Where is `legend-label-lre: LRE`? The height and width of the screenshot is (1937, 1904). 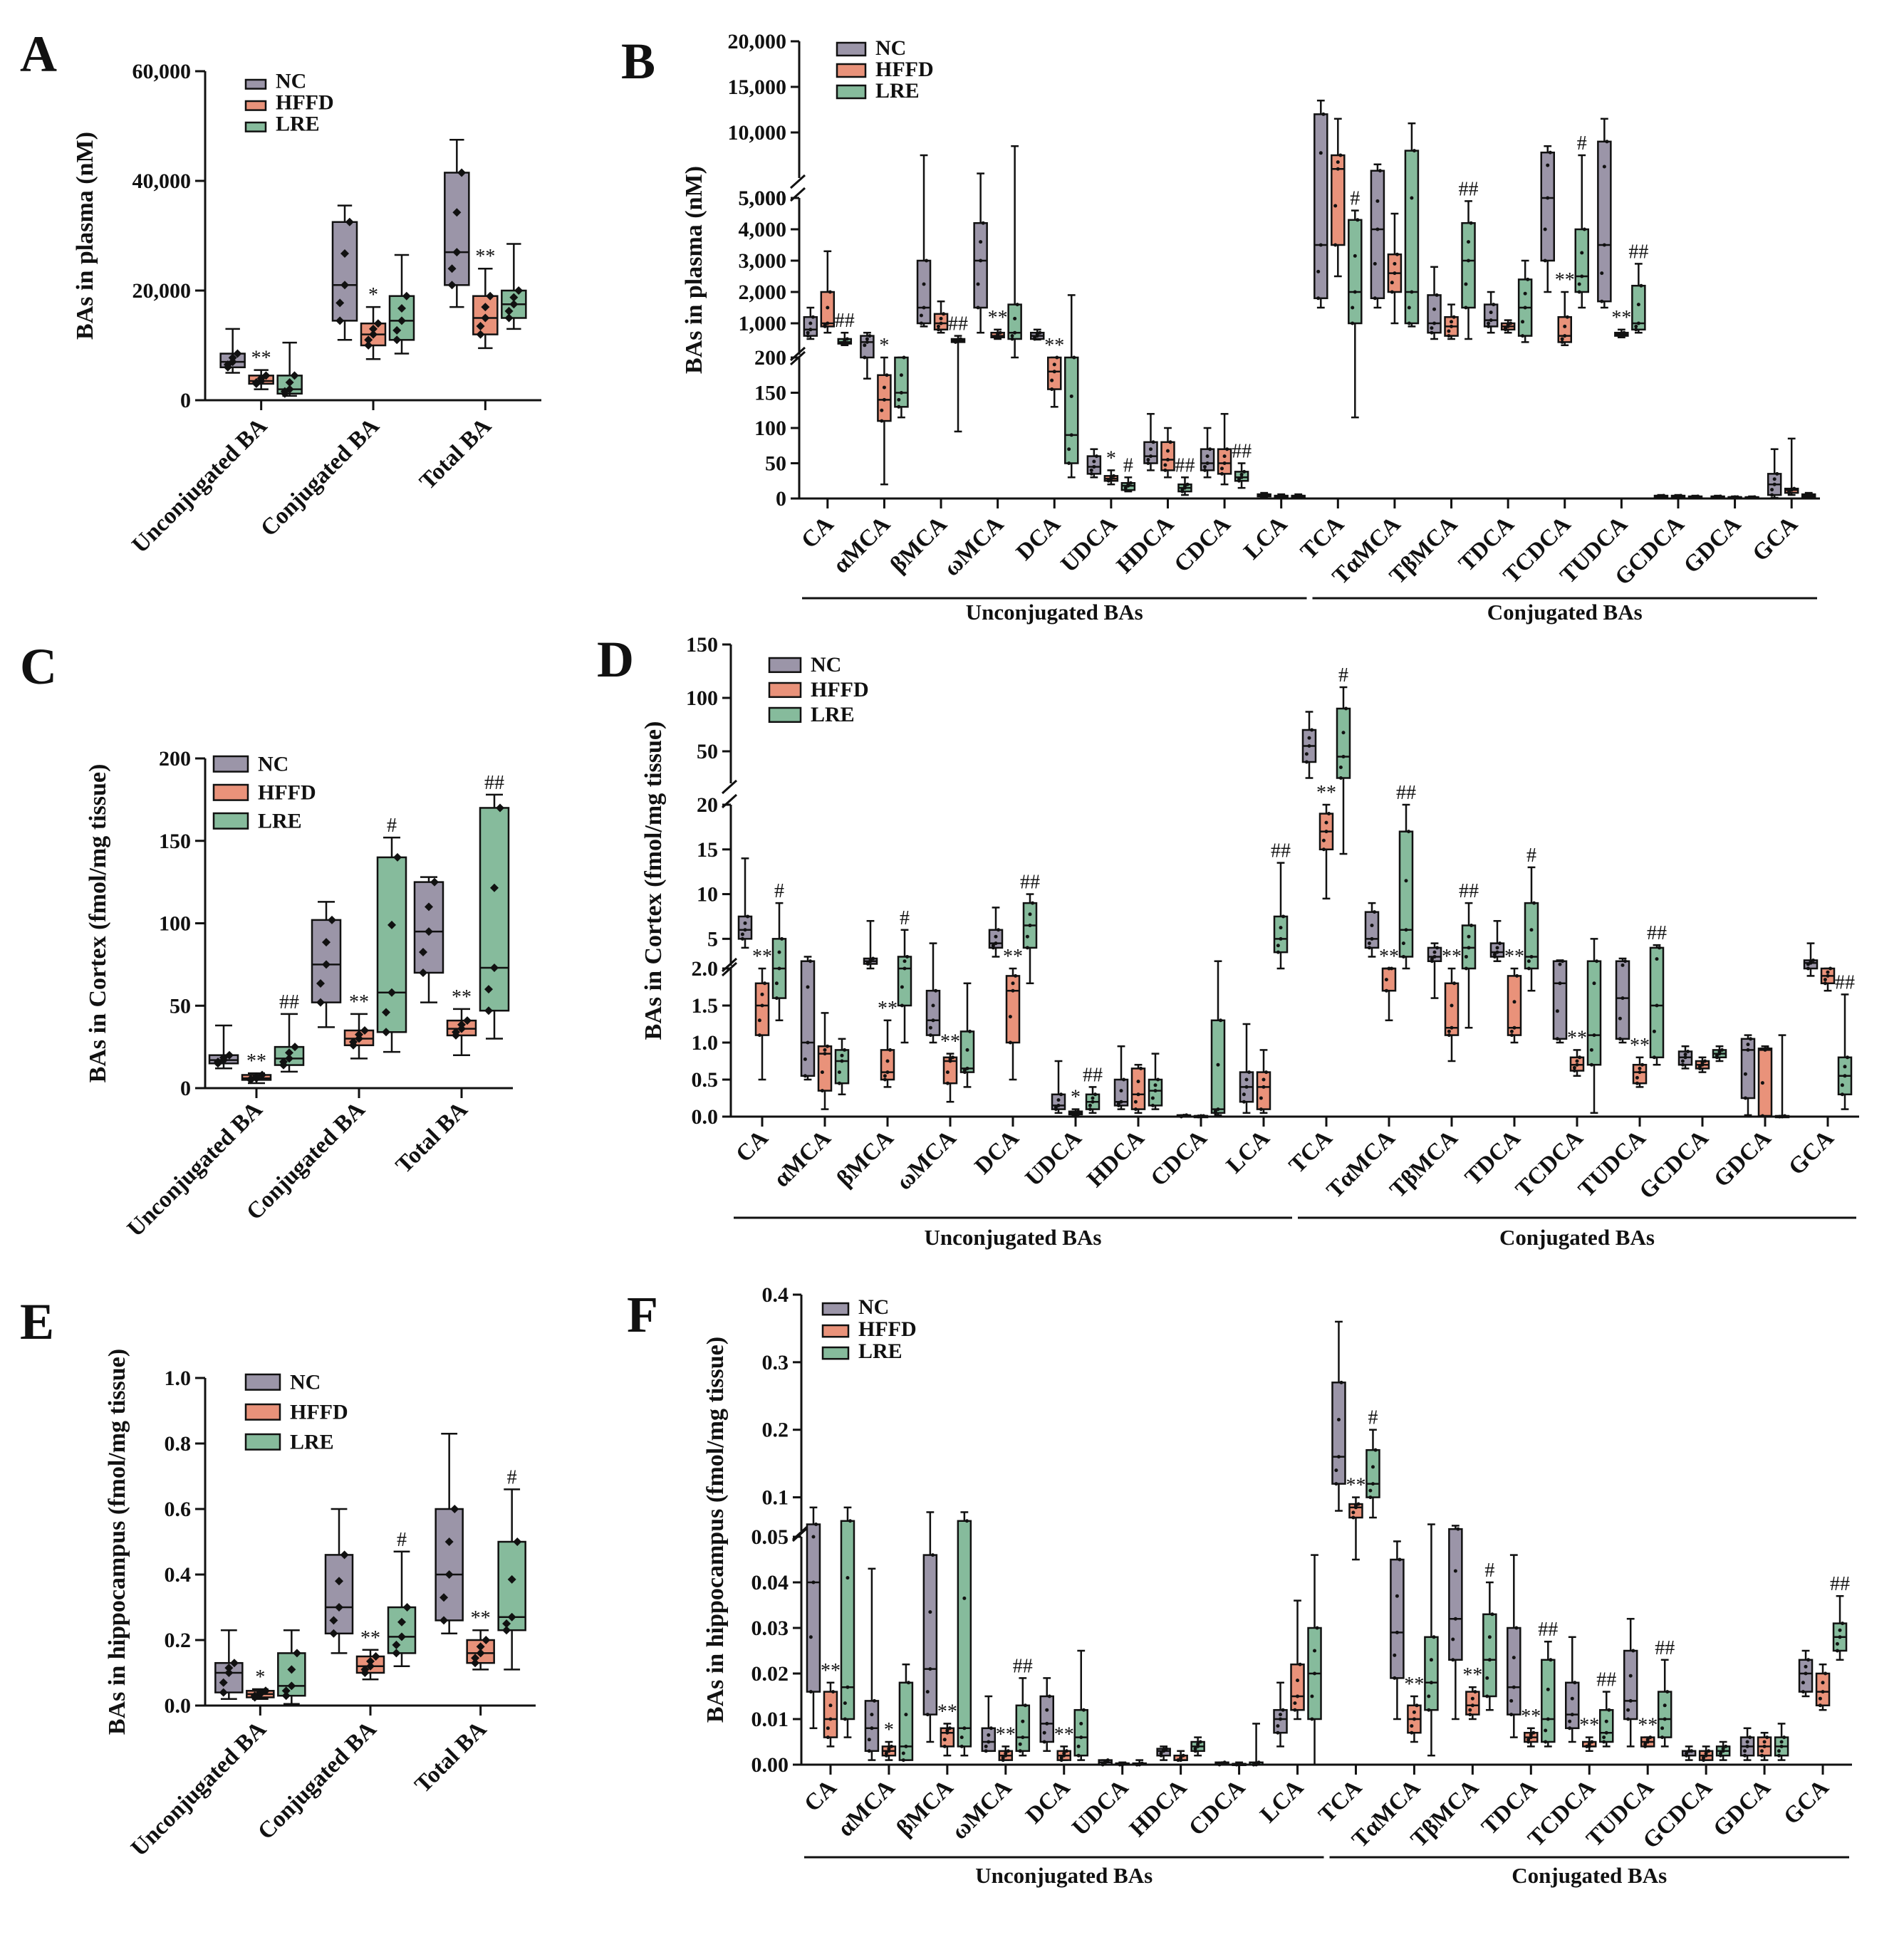
legend-label-lre: LRE is located at coordinates (312, 1443).